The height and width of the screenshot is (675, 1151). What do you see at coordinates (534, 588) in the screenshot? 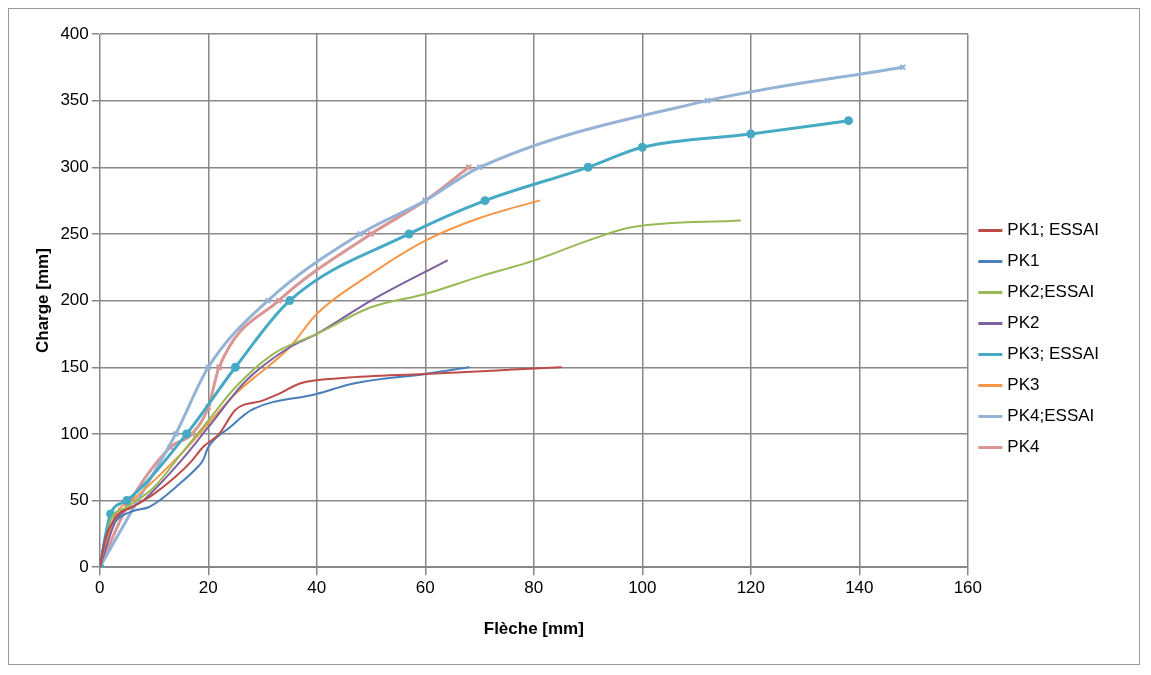
I see `x-tick-label: 80` at bounding box center [534, 588].